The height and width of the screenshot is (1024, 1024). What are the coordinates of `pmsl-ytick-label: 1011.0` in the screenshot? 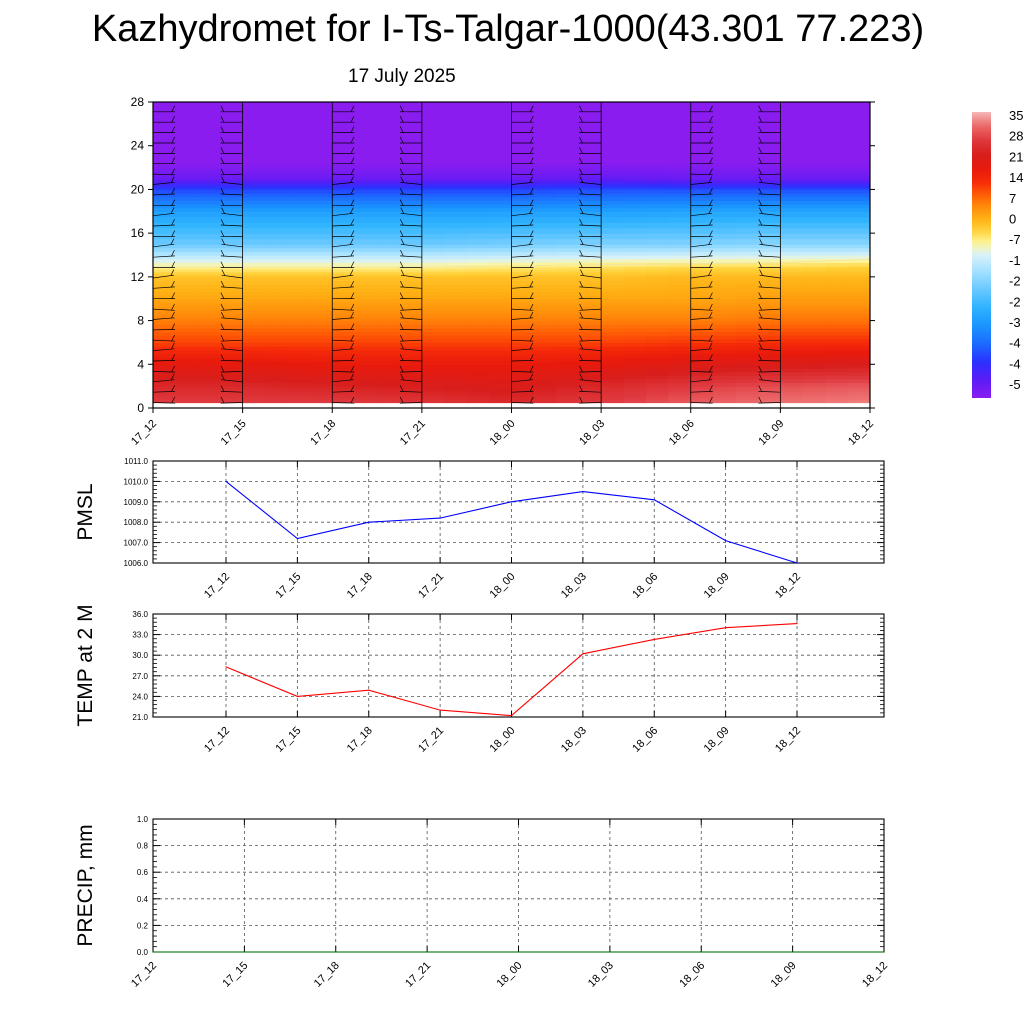 It's located at (136, 461).